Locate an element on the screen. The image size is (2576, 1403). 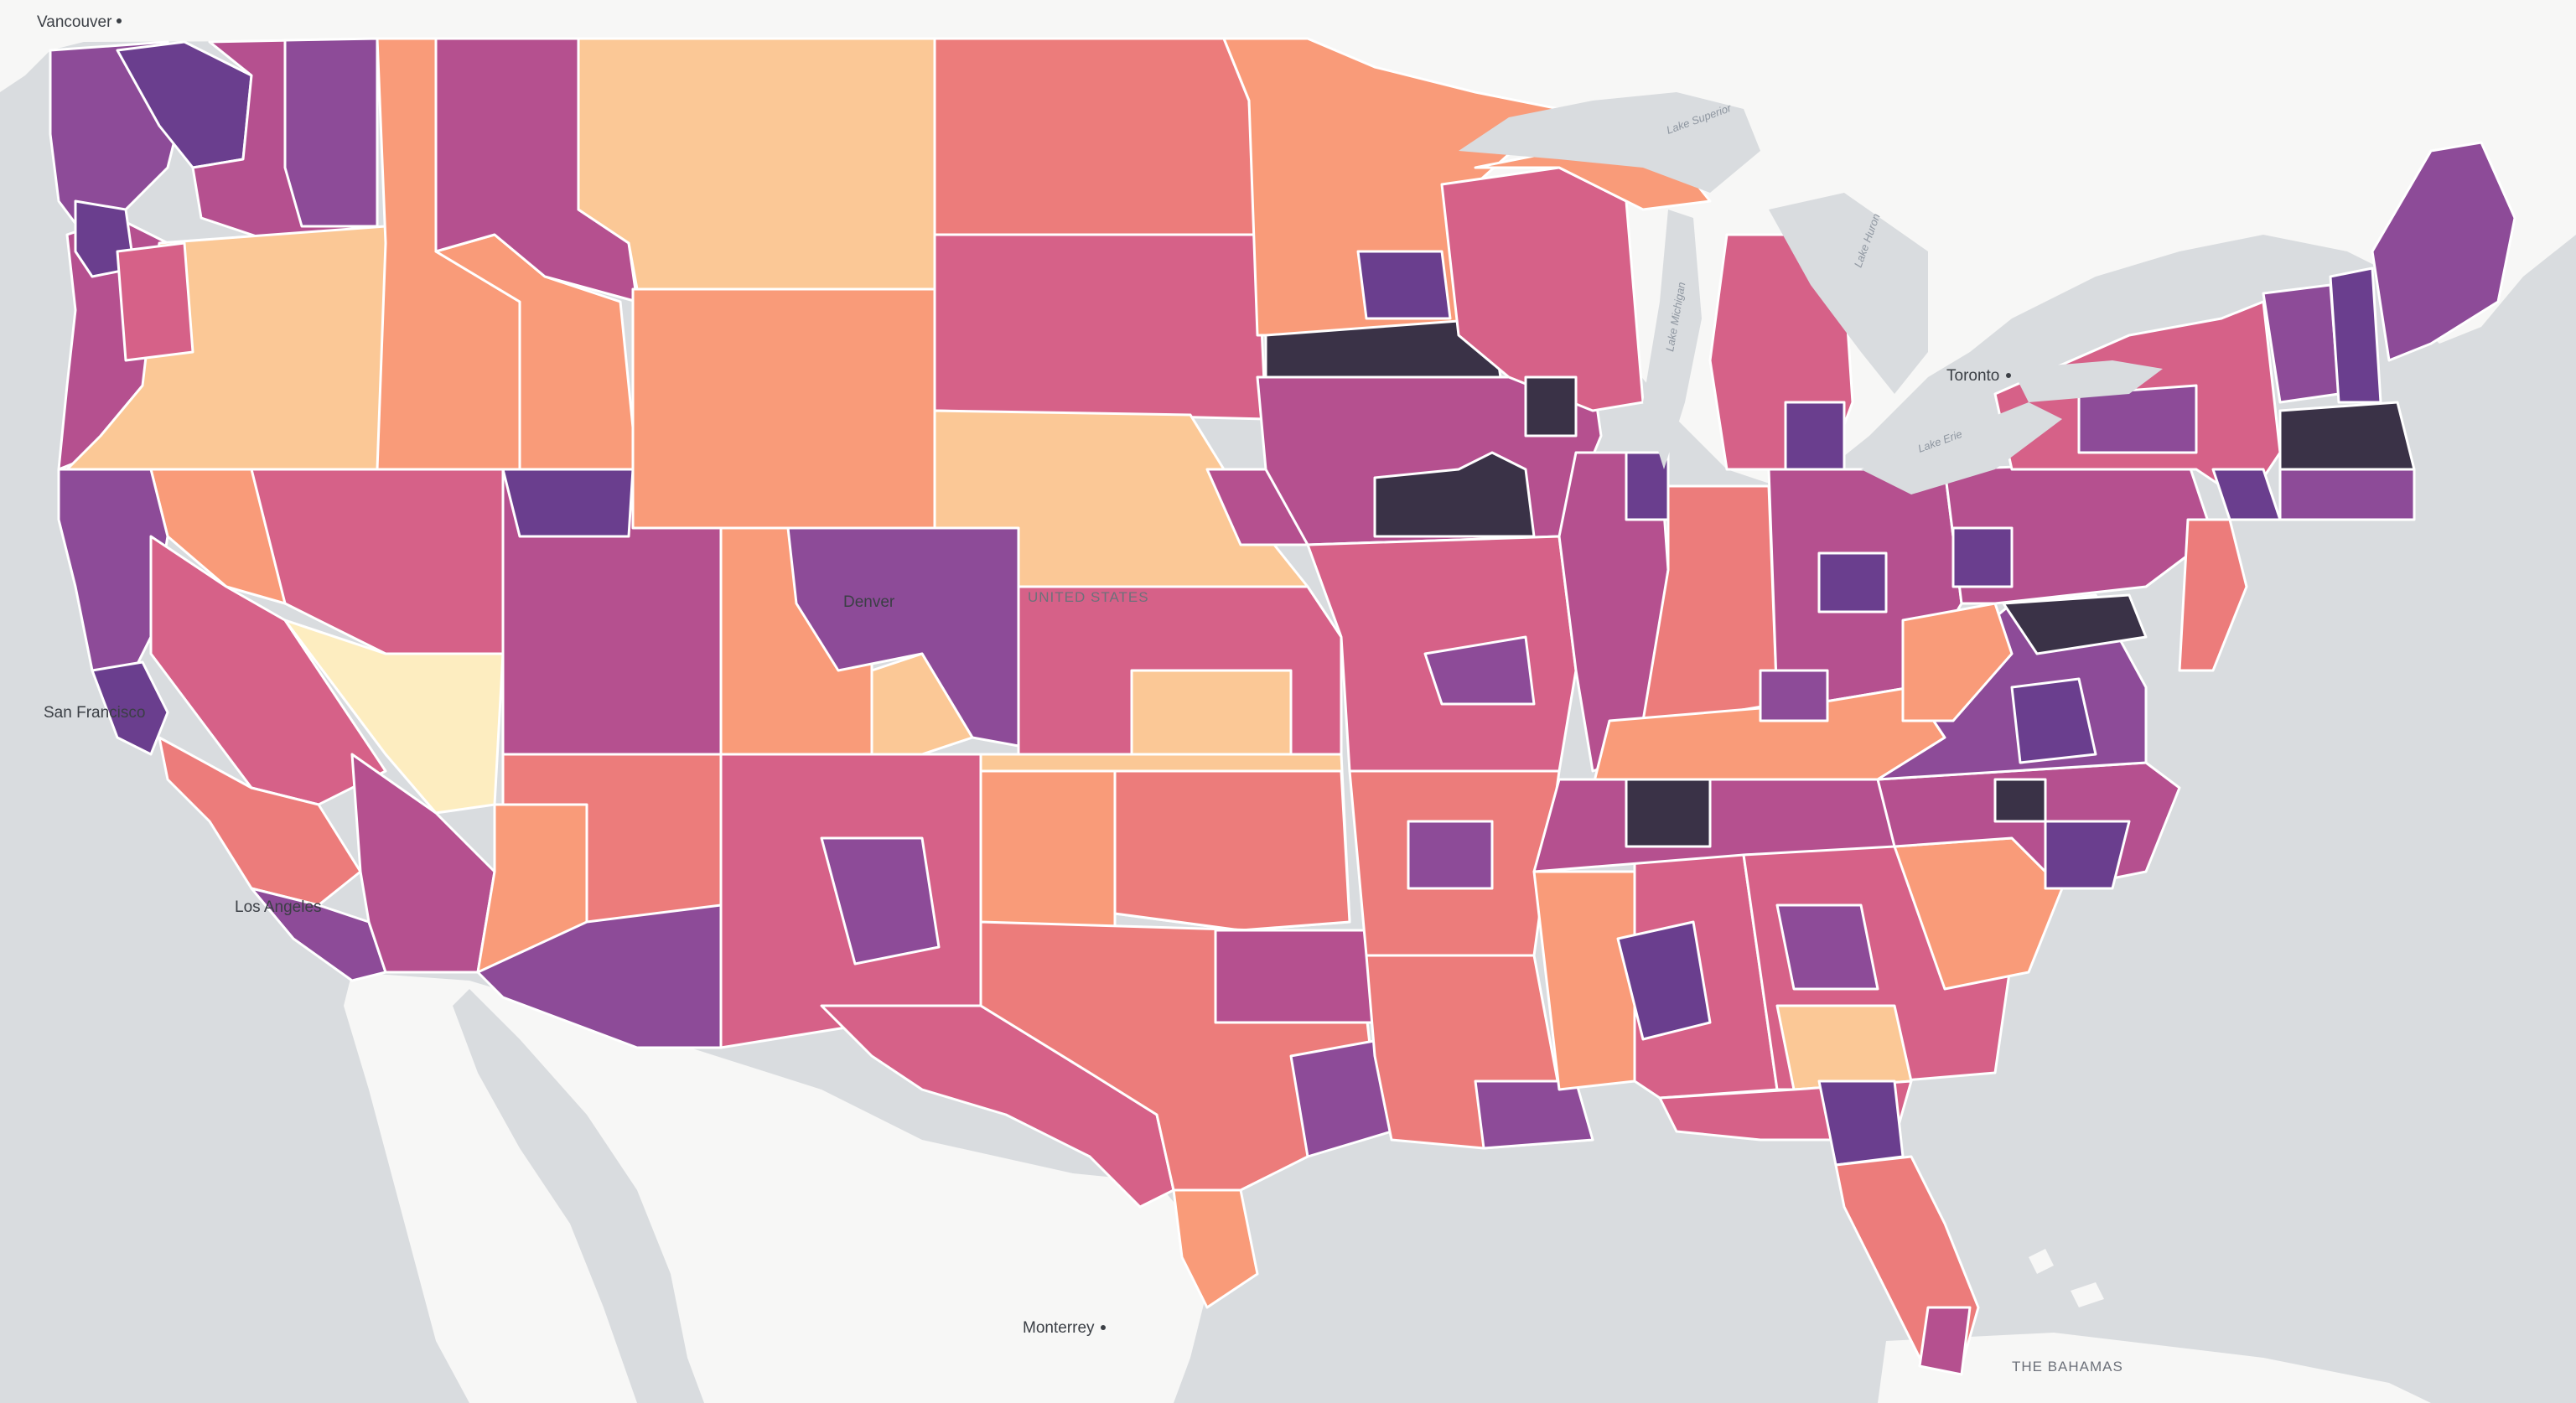
district-nh is located at coordinates (2355, 335).